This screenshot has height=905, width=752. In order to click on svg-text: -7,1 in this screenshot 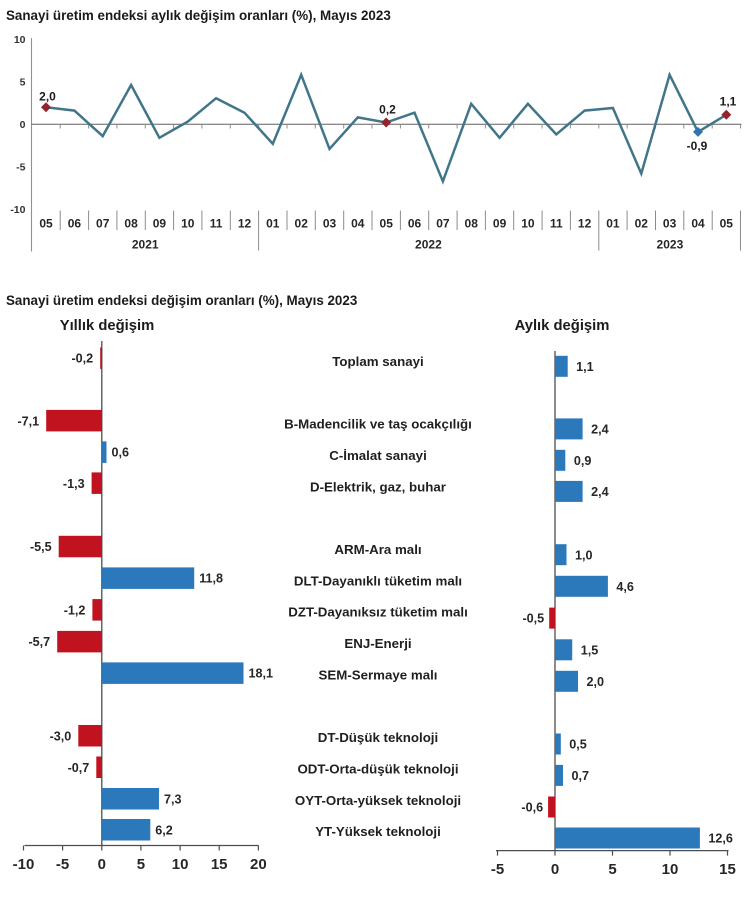, I will do `click(28, 421)`.